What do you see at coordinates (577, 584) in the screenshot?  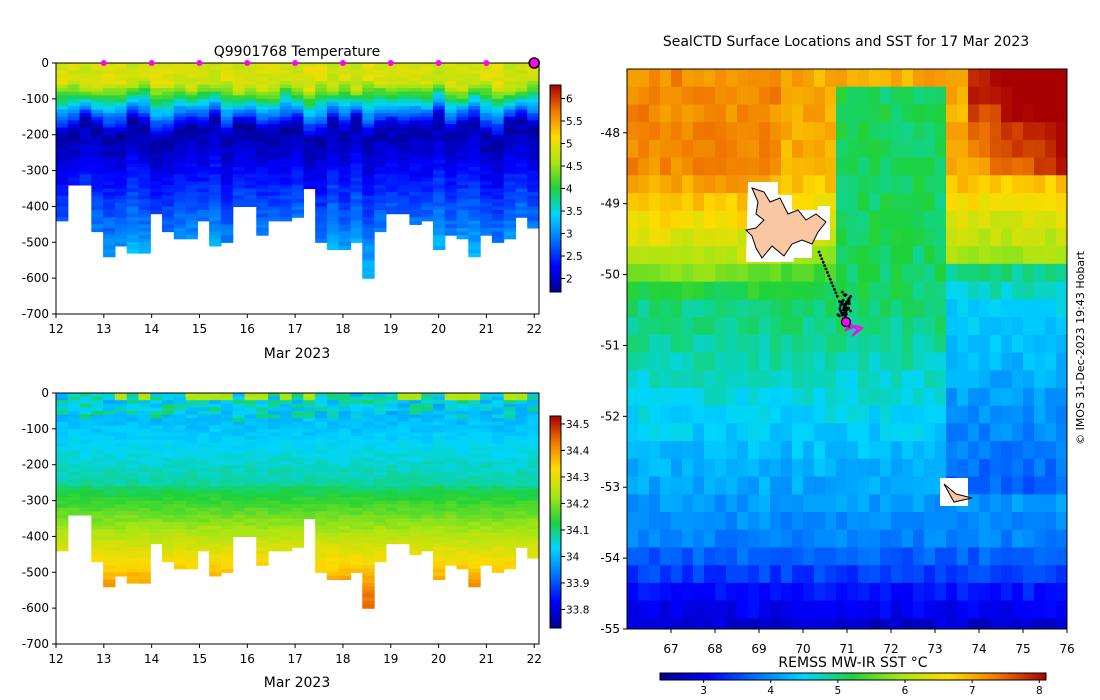 I see `colorbar-tick-label: 33.9` at bounding box center [577, 584].